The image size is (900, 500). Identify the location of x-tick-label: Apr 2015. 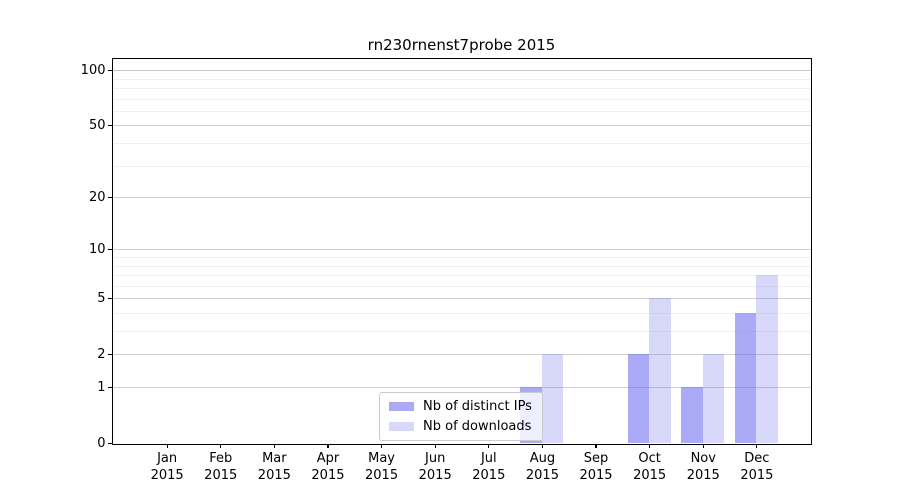
(328, 467).